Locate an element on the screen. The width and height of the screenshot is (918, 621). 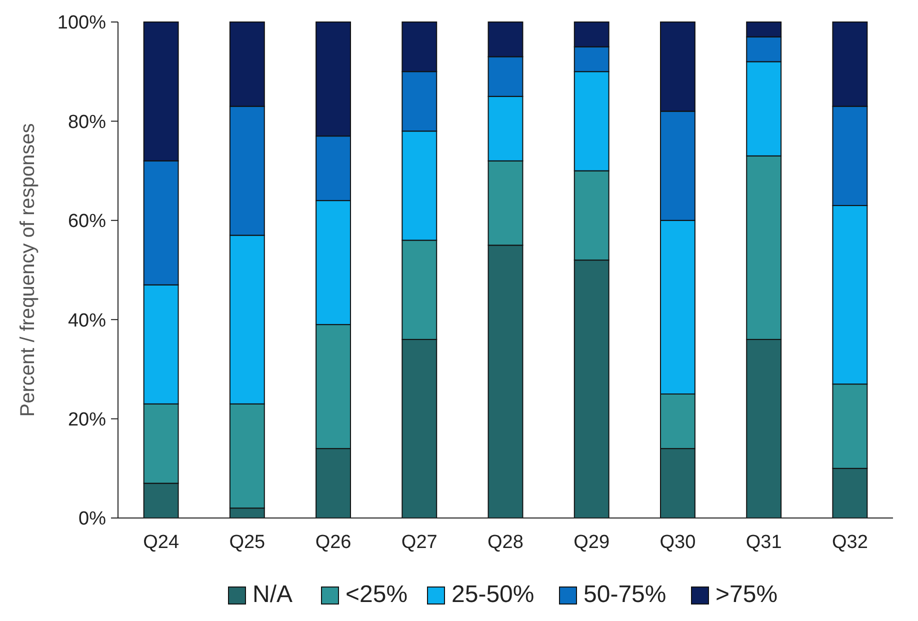
y-tick-label: 80% is located at coordinates (87, 122).